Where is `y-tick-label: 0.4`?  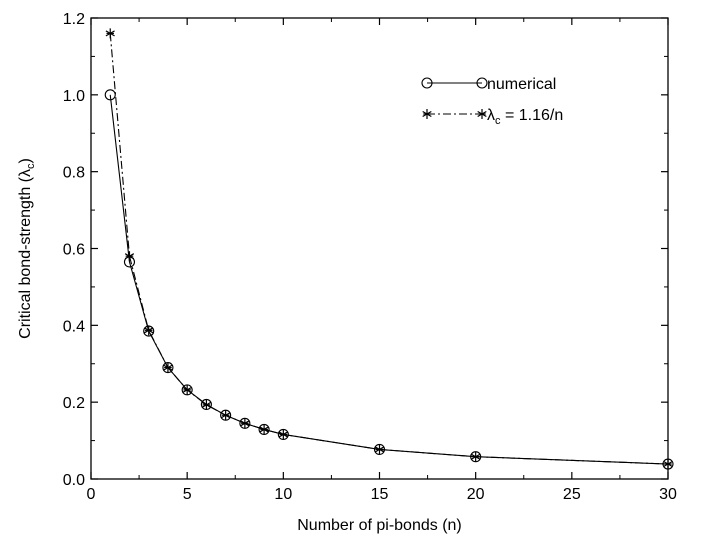 y-tick-label: 0.4 is located at coordinates (74, 326).